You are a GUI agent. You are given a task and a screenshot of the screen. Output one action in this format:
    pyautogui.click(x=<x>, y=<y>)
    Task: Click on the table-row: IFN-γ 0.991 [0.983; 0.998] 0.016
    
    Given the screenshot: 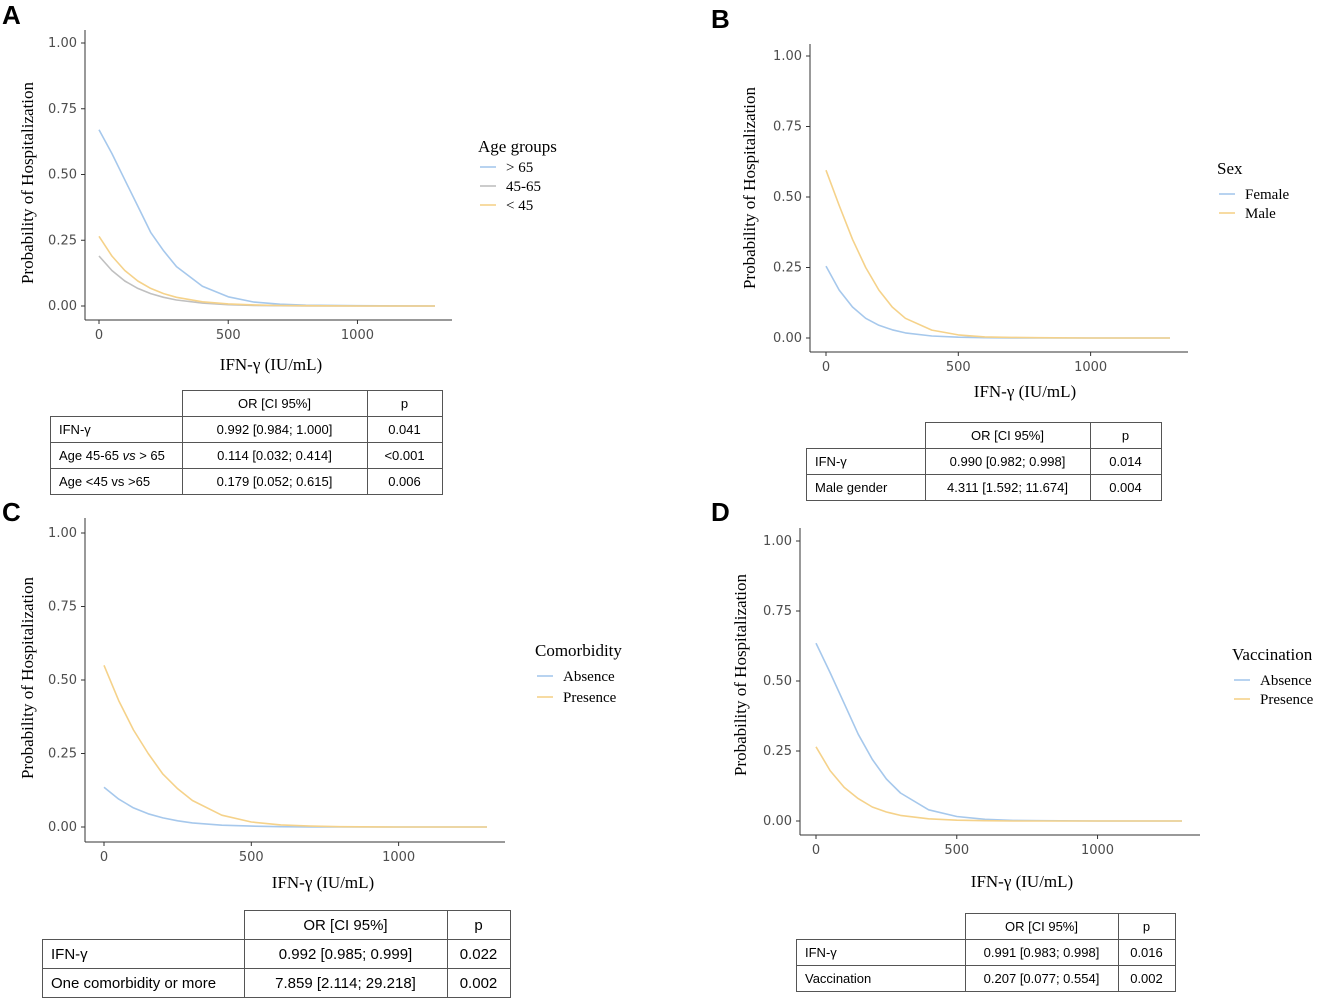 What is the action you would take?
    pyautogui.click(x=986, y=952)
    